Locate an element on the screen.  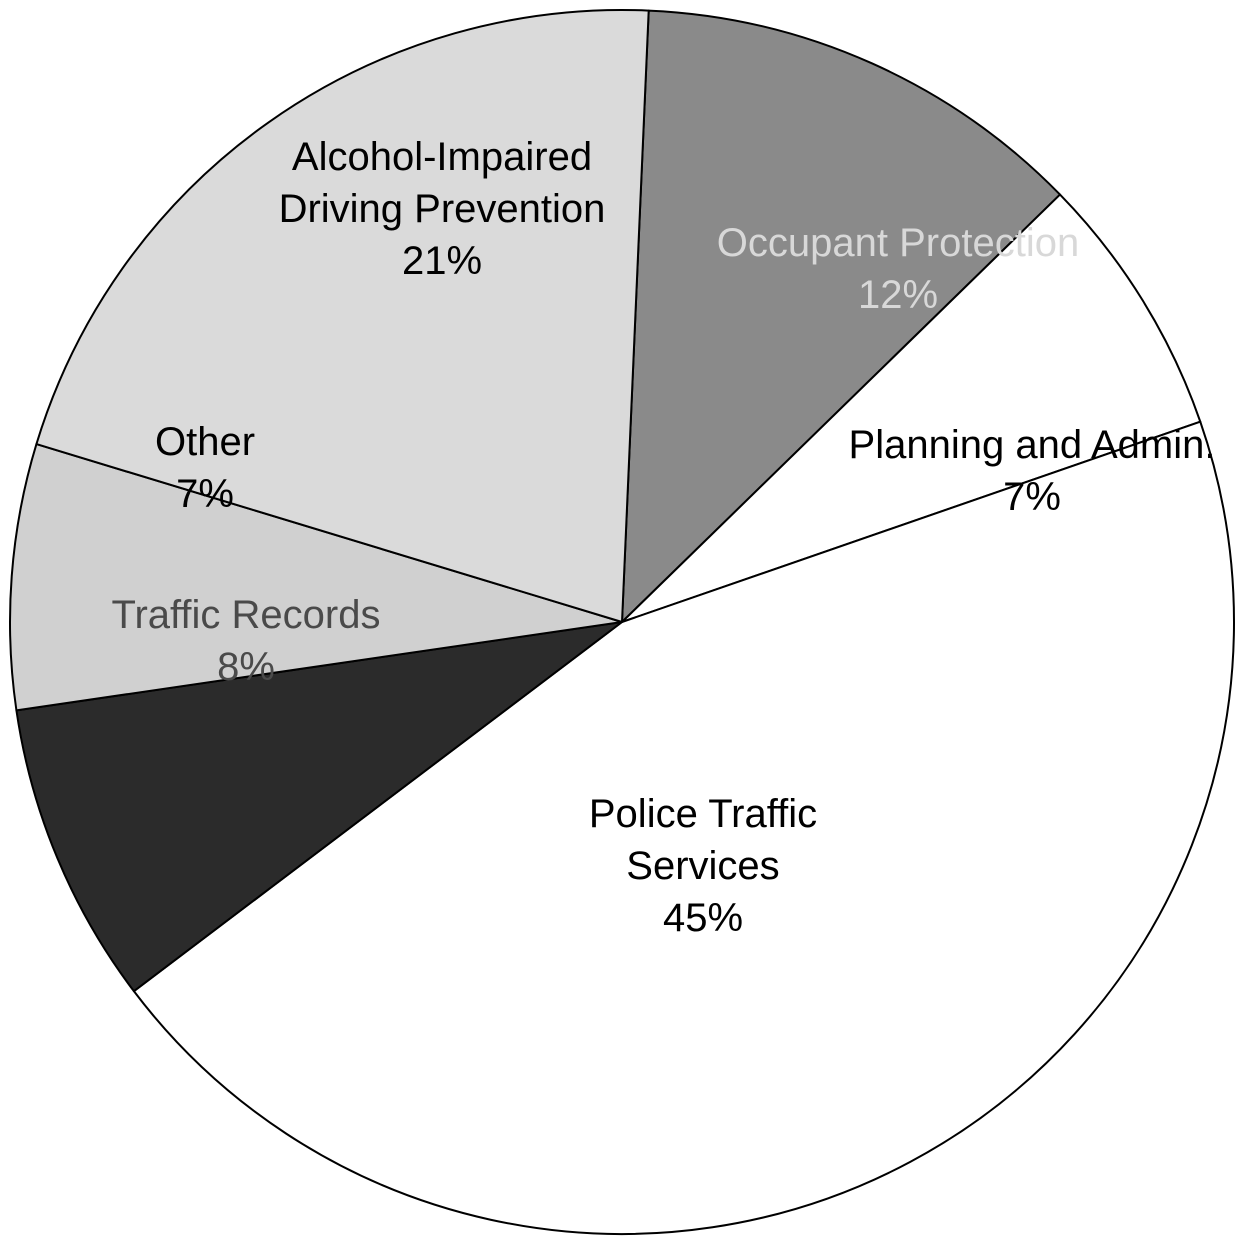
slice-label-group: Occupant Protection 12% is located at coordinates (898, 269).